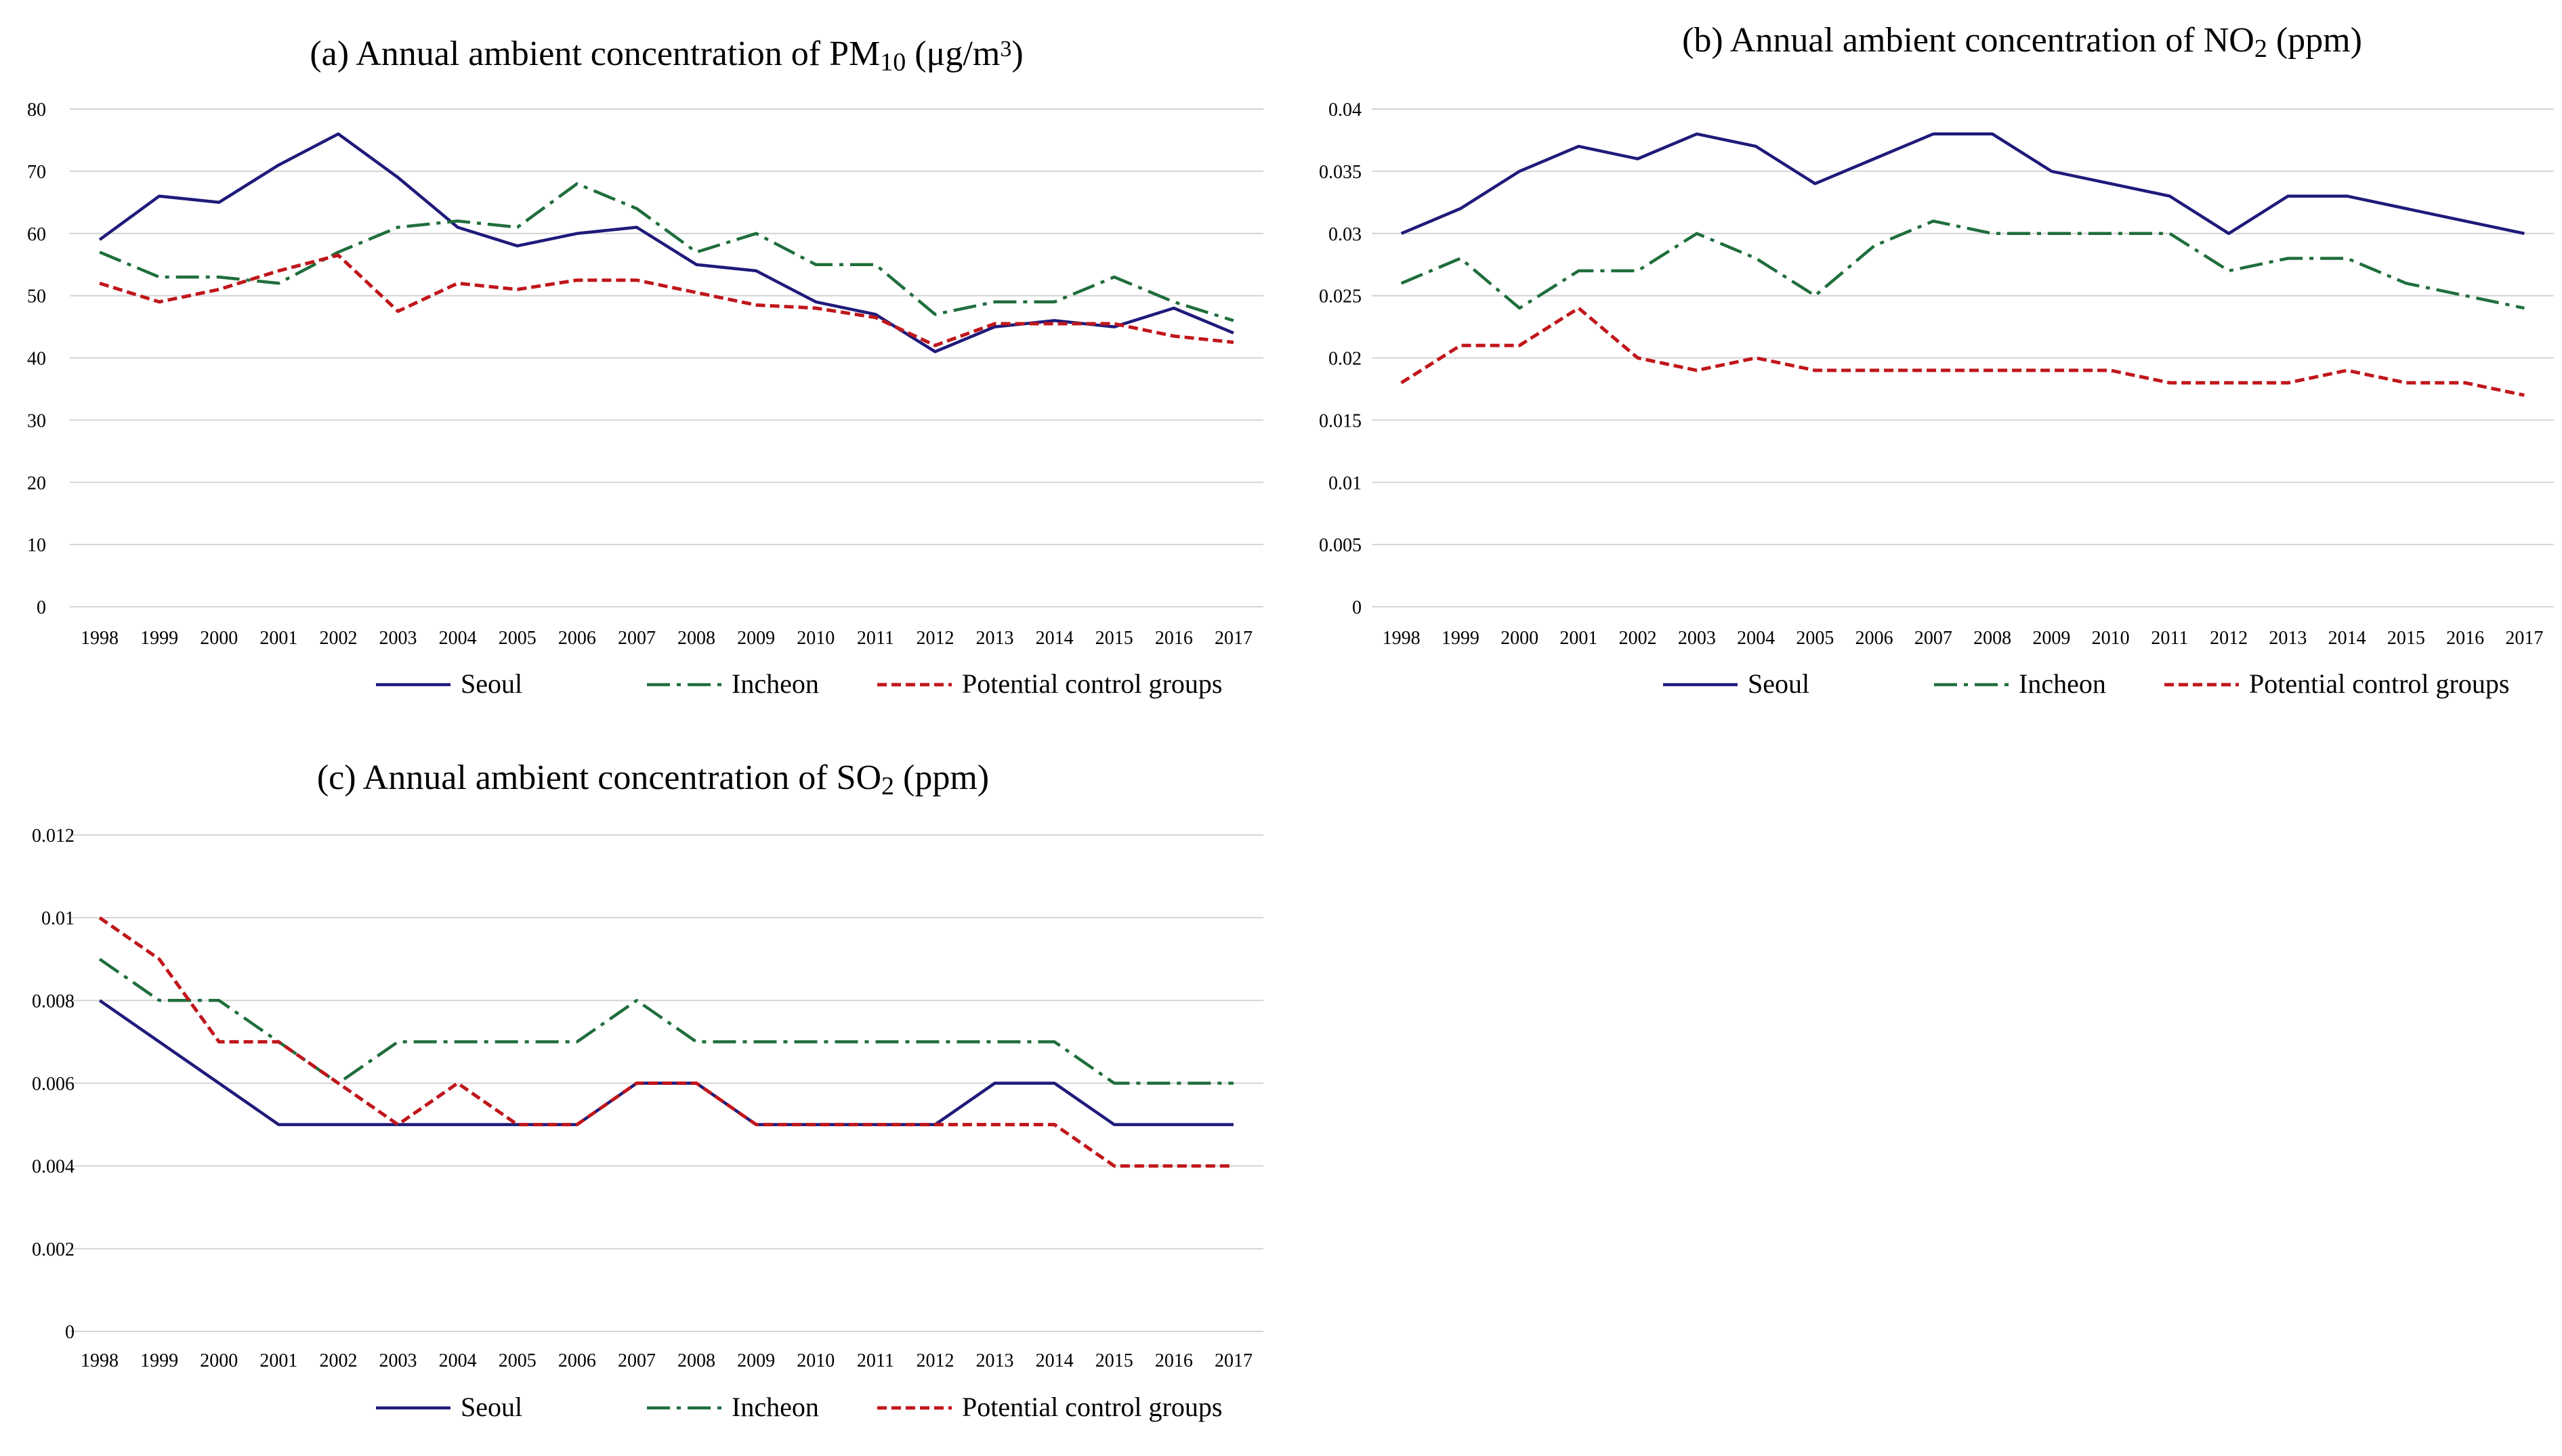  Describe the element at coordinates (53, 1168) in the screenshot. I see `y-tick-label: 0.004` at that location.